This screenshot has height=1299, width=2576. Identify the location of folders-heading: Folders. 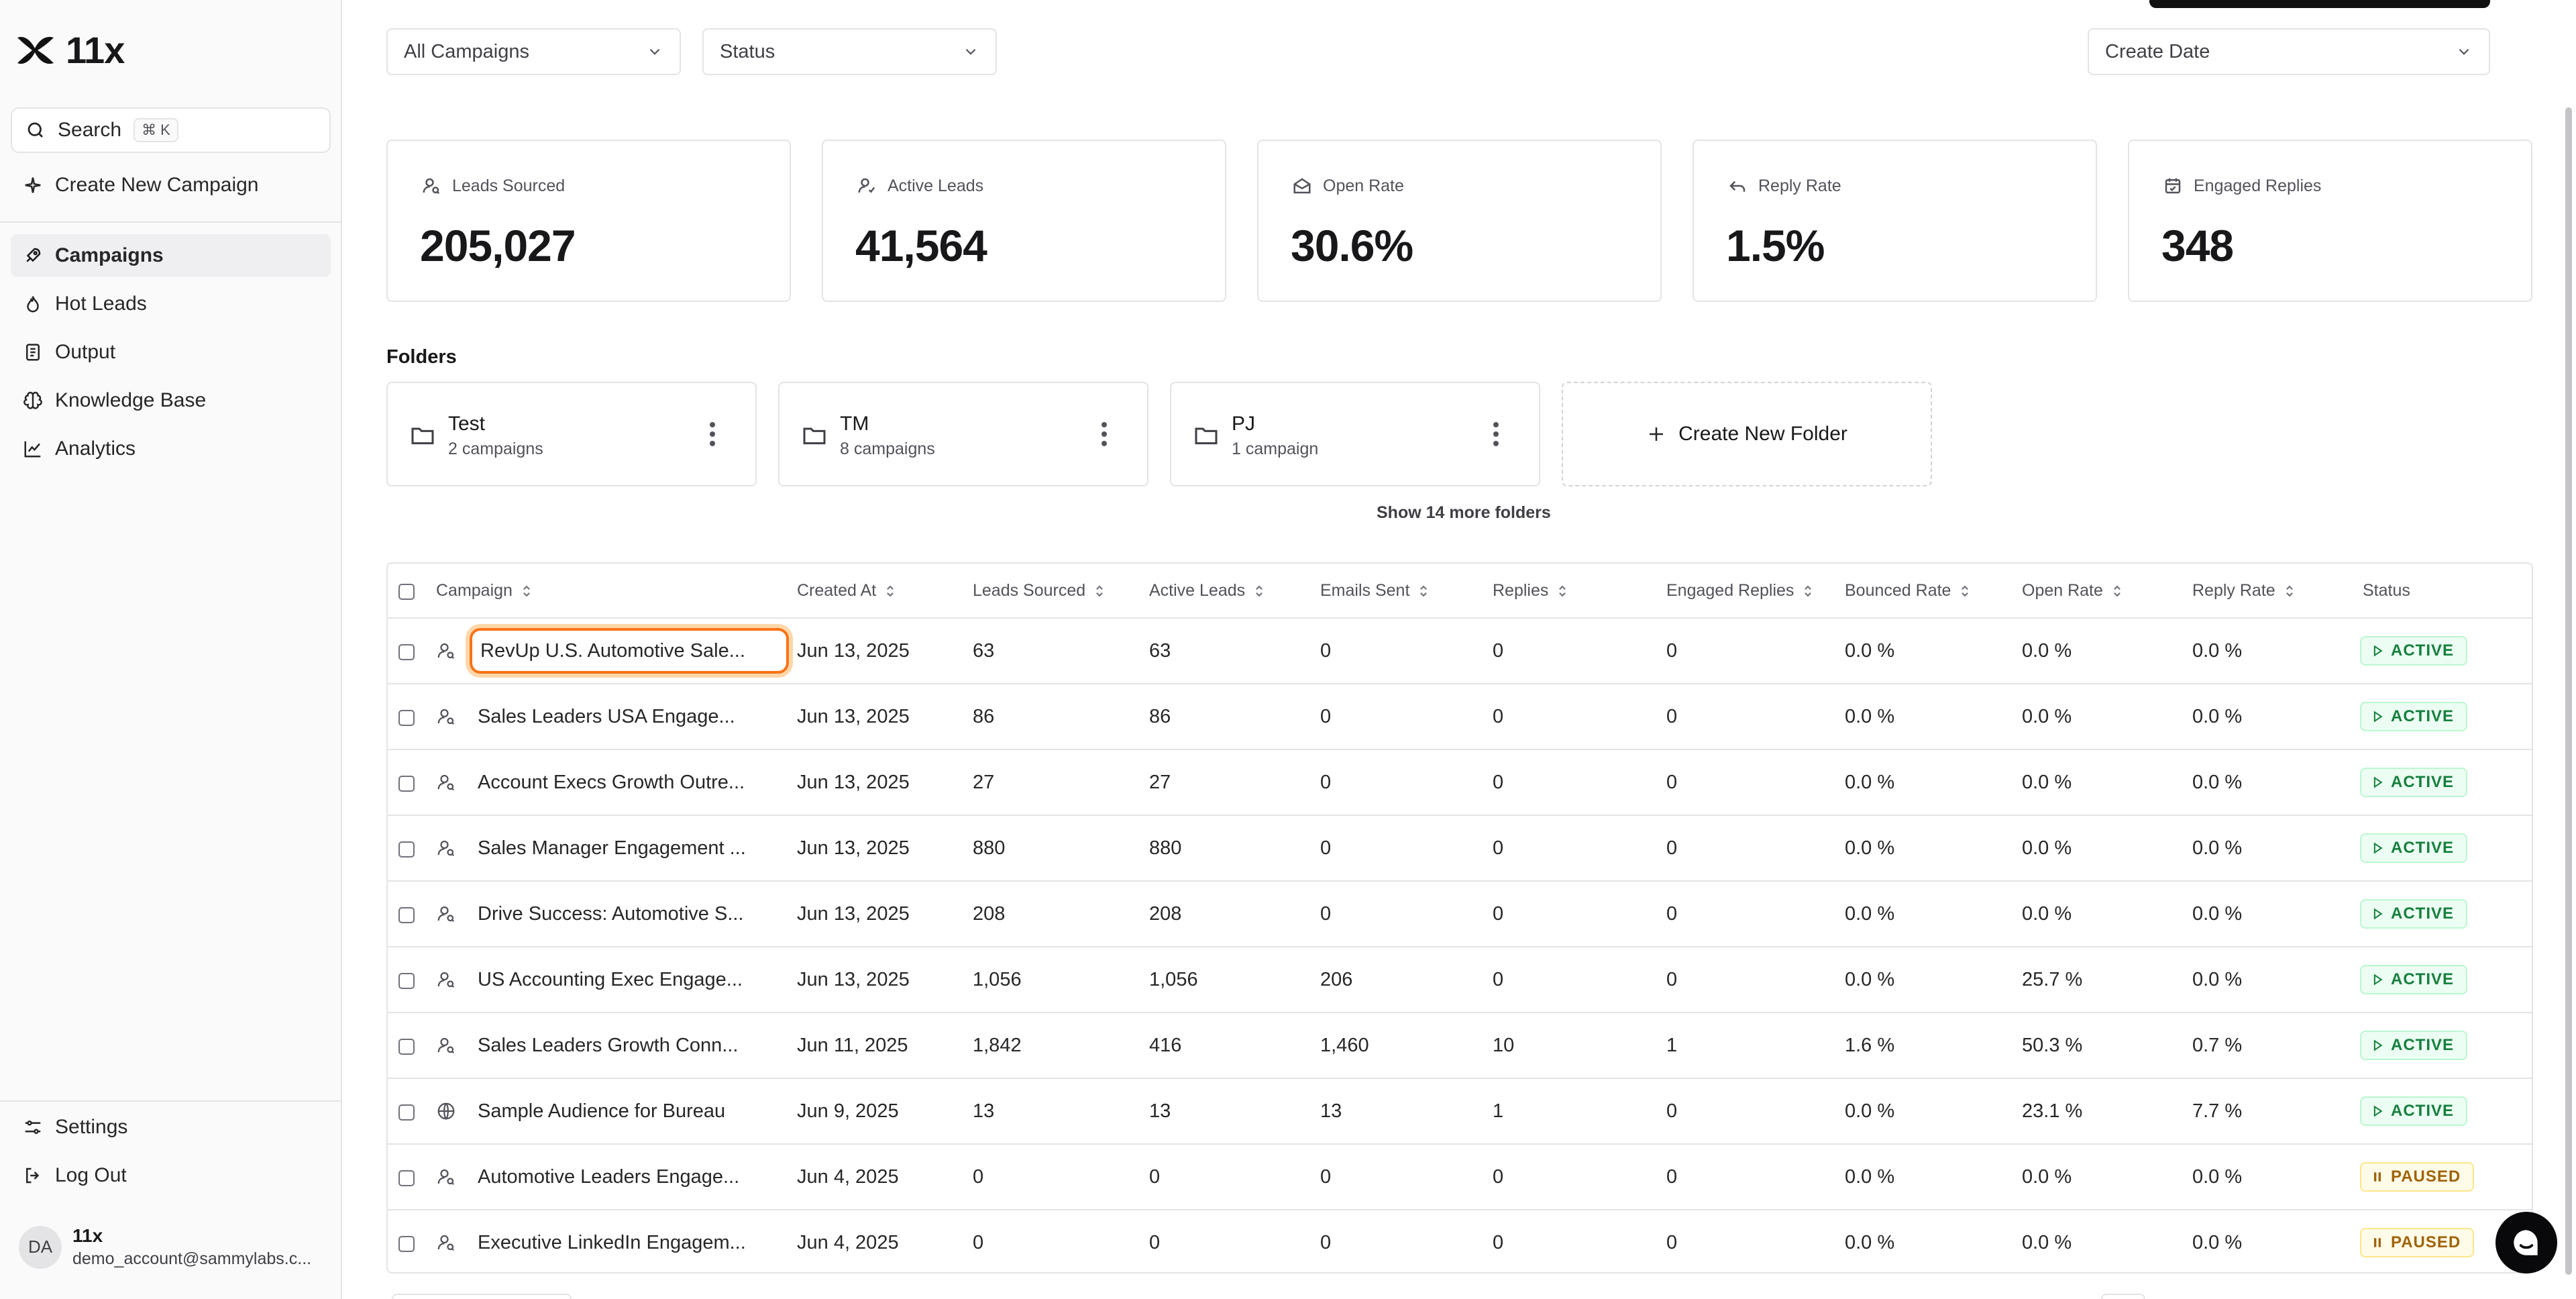
(421, 357).